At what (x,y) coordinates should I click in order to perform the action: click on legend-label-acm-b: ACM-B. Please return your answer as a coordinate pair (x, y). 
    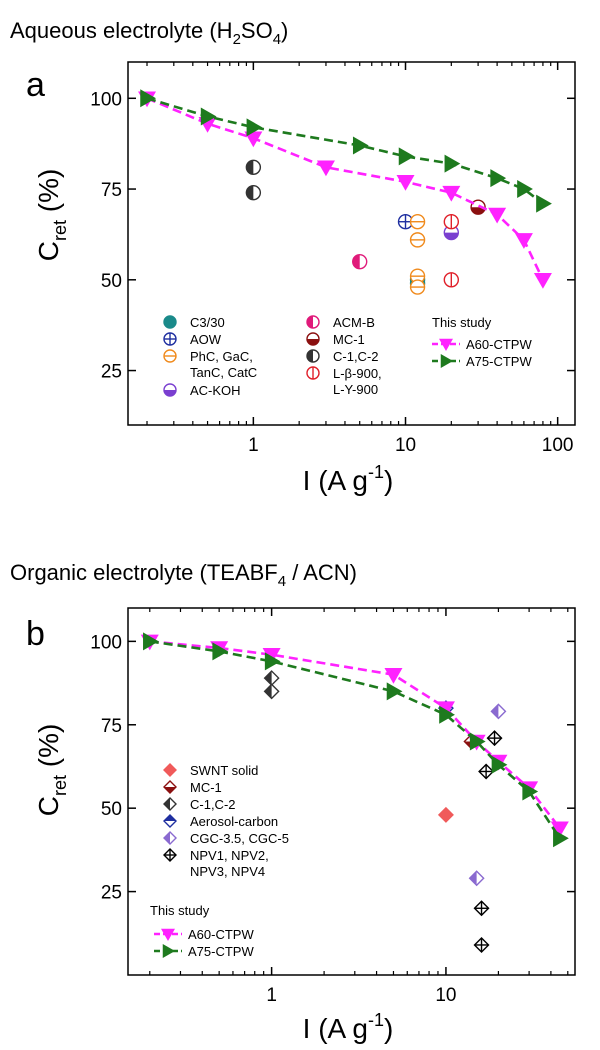
    Looking at the image, I should click on (354, 322).